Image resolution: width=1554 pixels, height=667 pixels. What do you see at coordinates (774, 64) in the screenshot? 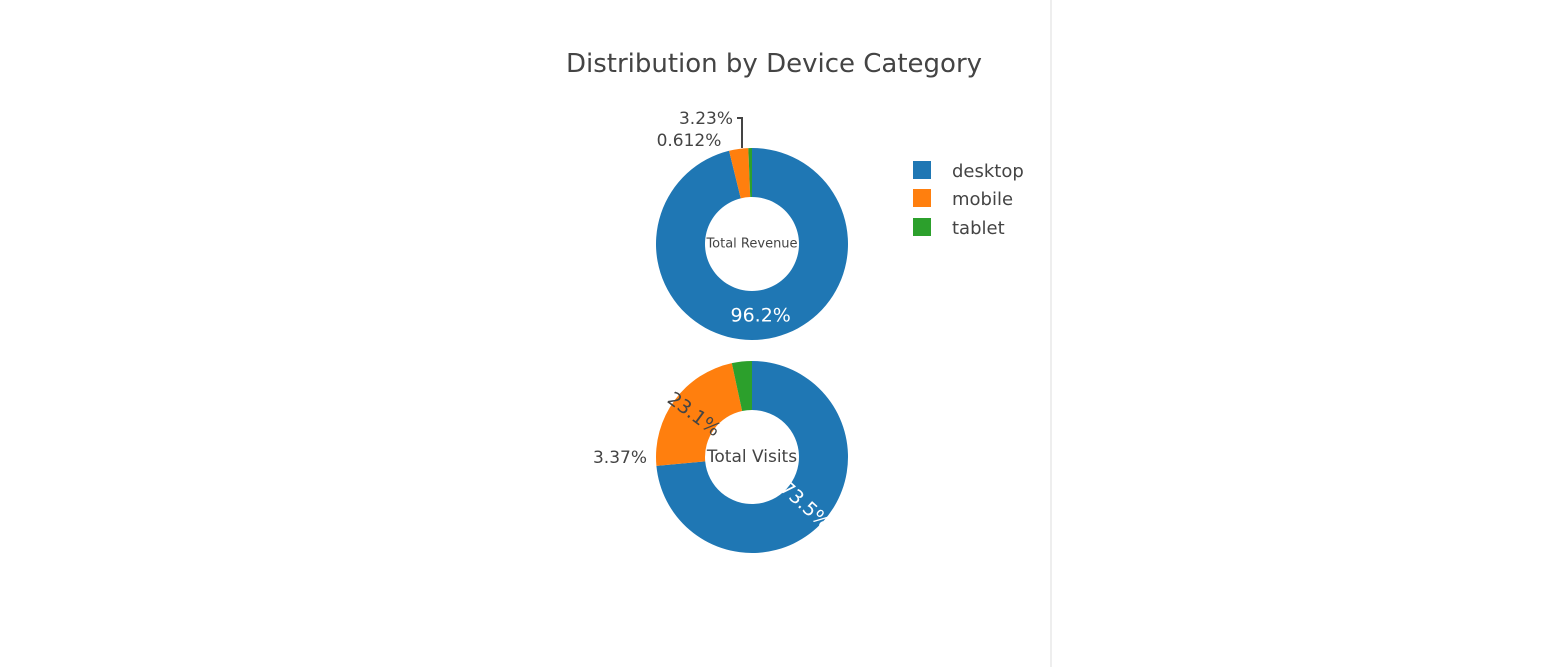
I see `chart-title: Distribution by Device Category` at bounding box center [774, 64].